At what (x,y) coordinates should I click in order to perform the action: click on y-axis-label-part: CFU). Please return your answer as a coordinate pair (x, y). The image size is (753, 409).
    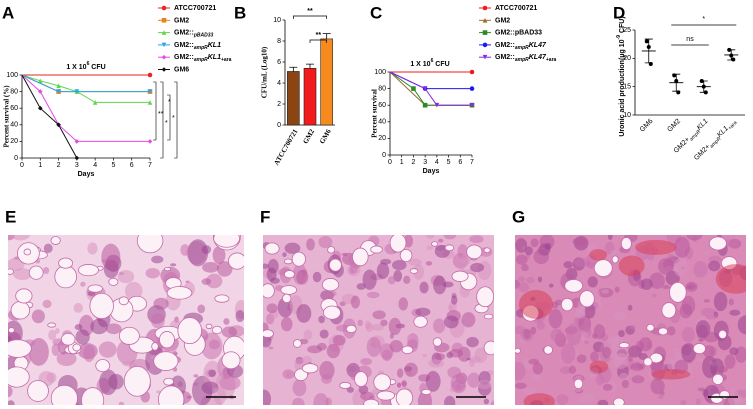
    Looking at the image, I should click on (622, 25).